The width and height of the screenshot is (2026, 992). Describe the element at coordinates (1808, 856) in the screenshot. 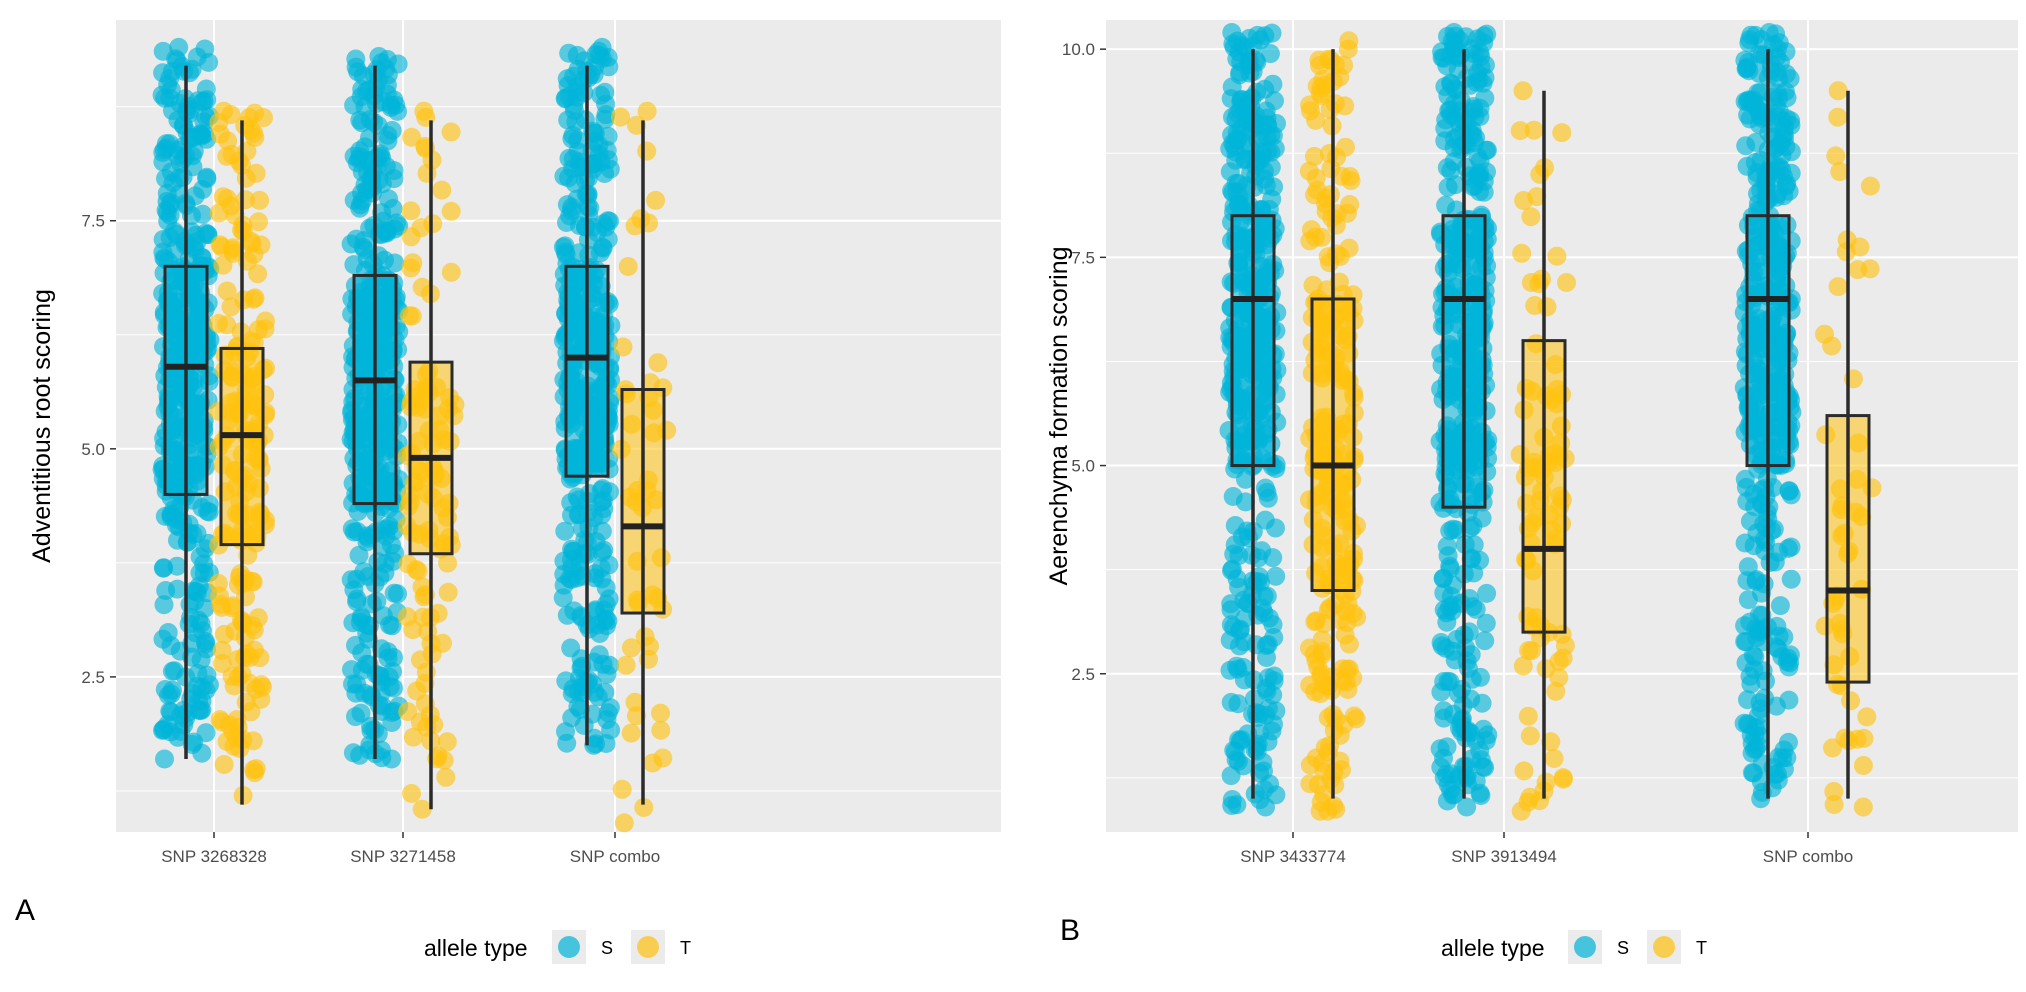

I see `panel-b-x-tick-label-snp-combo: SNP combo` at that location.